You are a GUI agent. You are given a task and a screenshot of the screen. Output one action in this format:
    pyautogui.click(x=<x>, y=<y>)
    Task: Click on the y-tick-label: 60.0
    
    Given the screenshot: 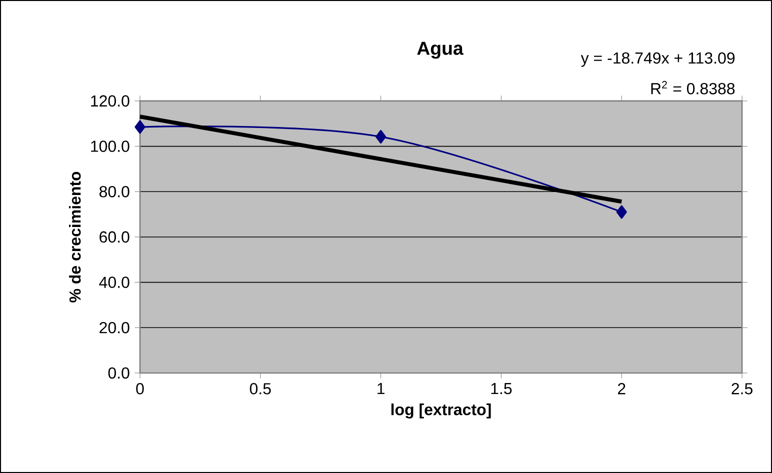 What is the action you would take?
    pyautogui.click(x=115, y=237)
    